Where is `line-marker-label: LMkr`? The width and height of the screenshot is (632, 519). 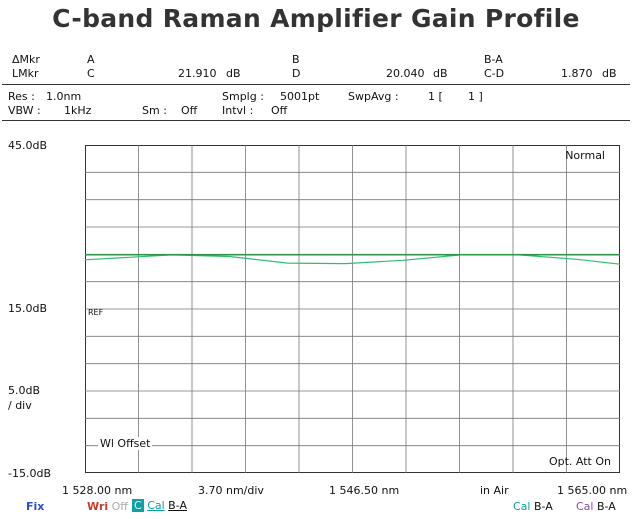
line-marker-label: LMkr is located at coordinates (25, 73).